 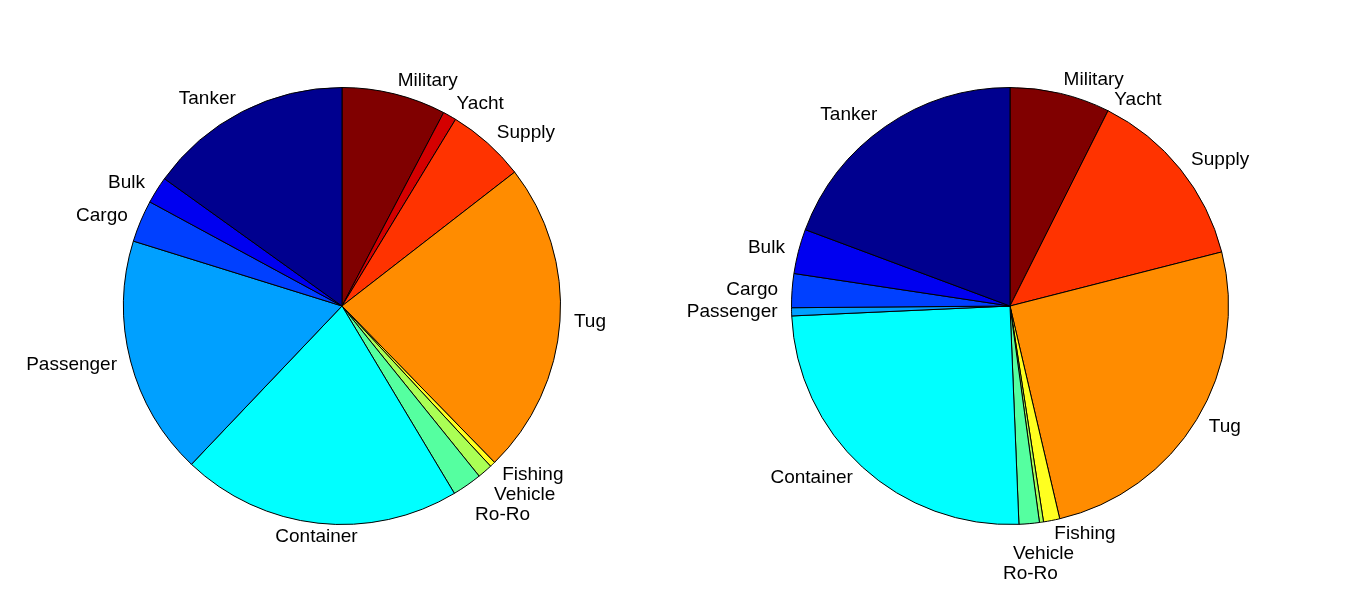 What do you see at coordinates (1043, 553) in the screenshot?
I see `slice-label: Vehicle` at bounding box center [1043, 553].